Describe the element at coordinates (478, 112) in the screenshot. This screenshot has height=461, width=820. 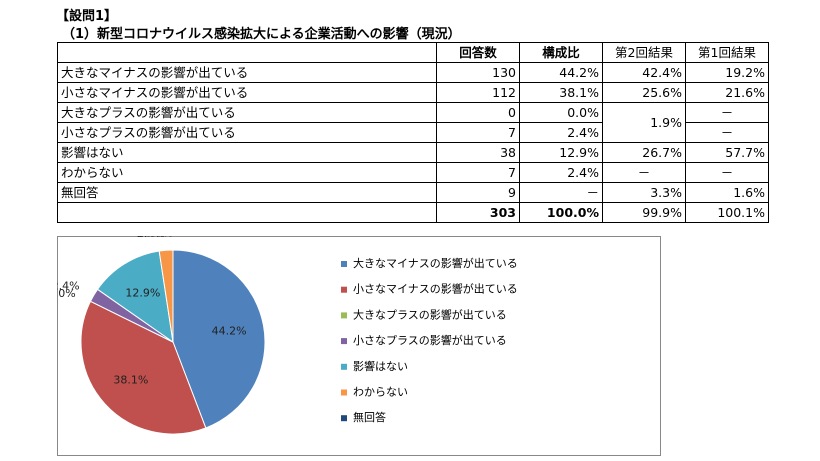
I see `cell: 0` at that location.